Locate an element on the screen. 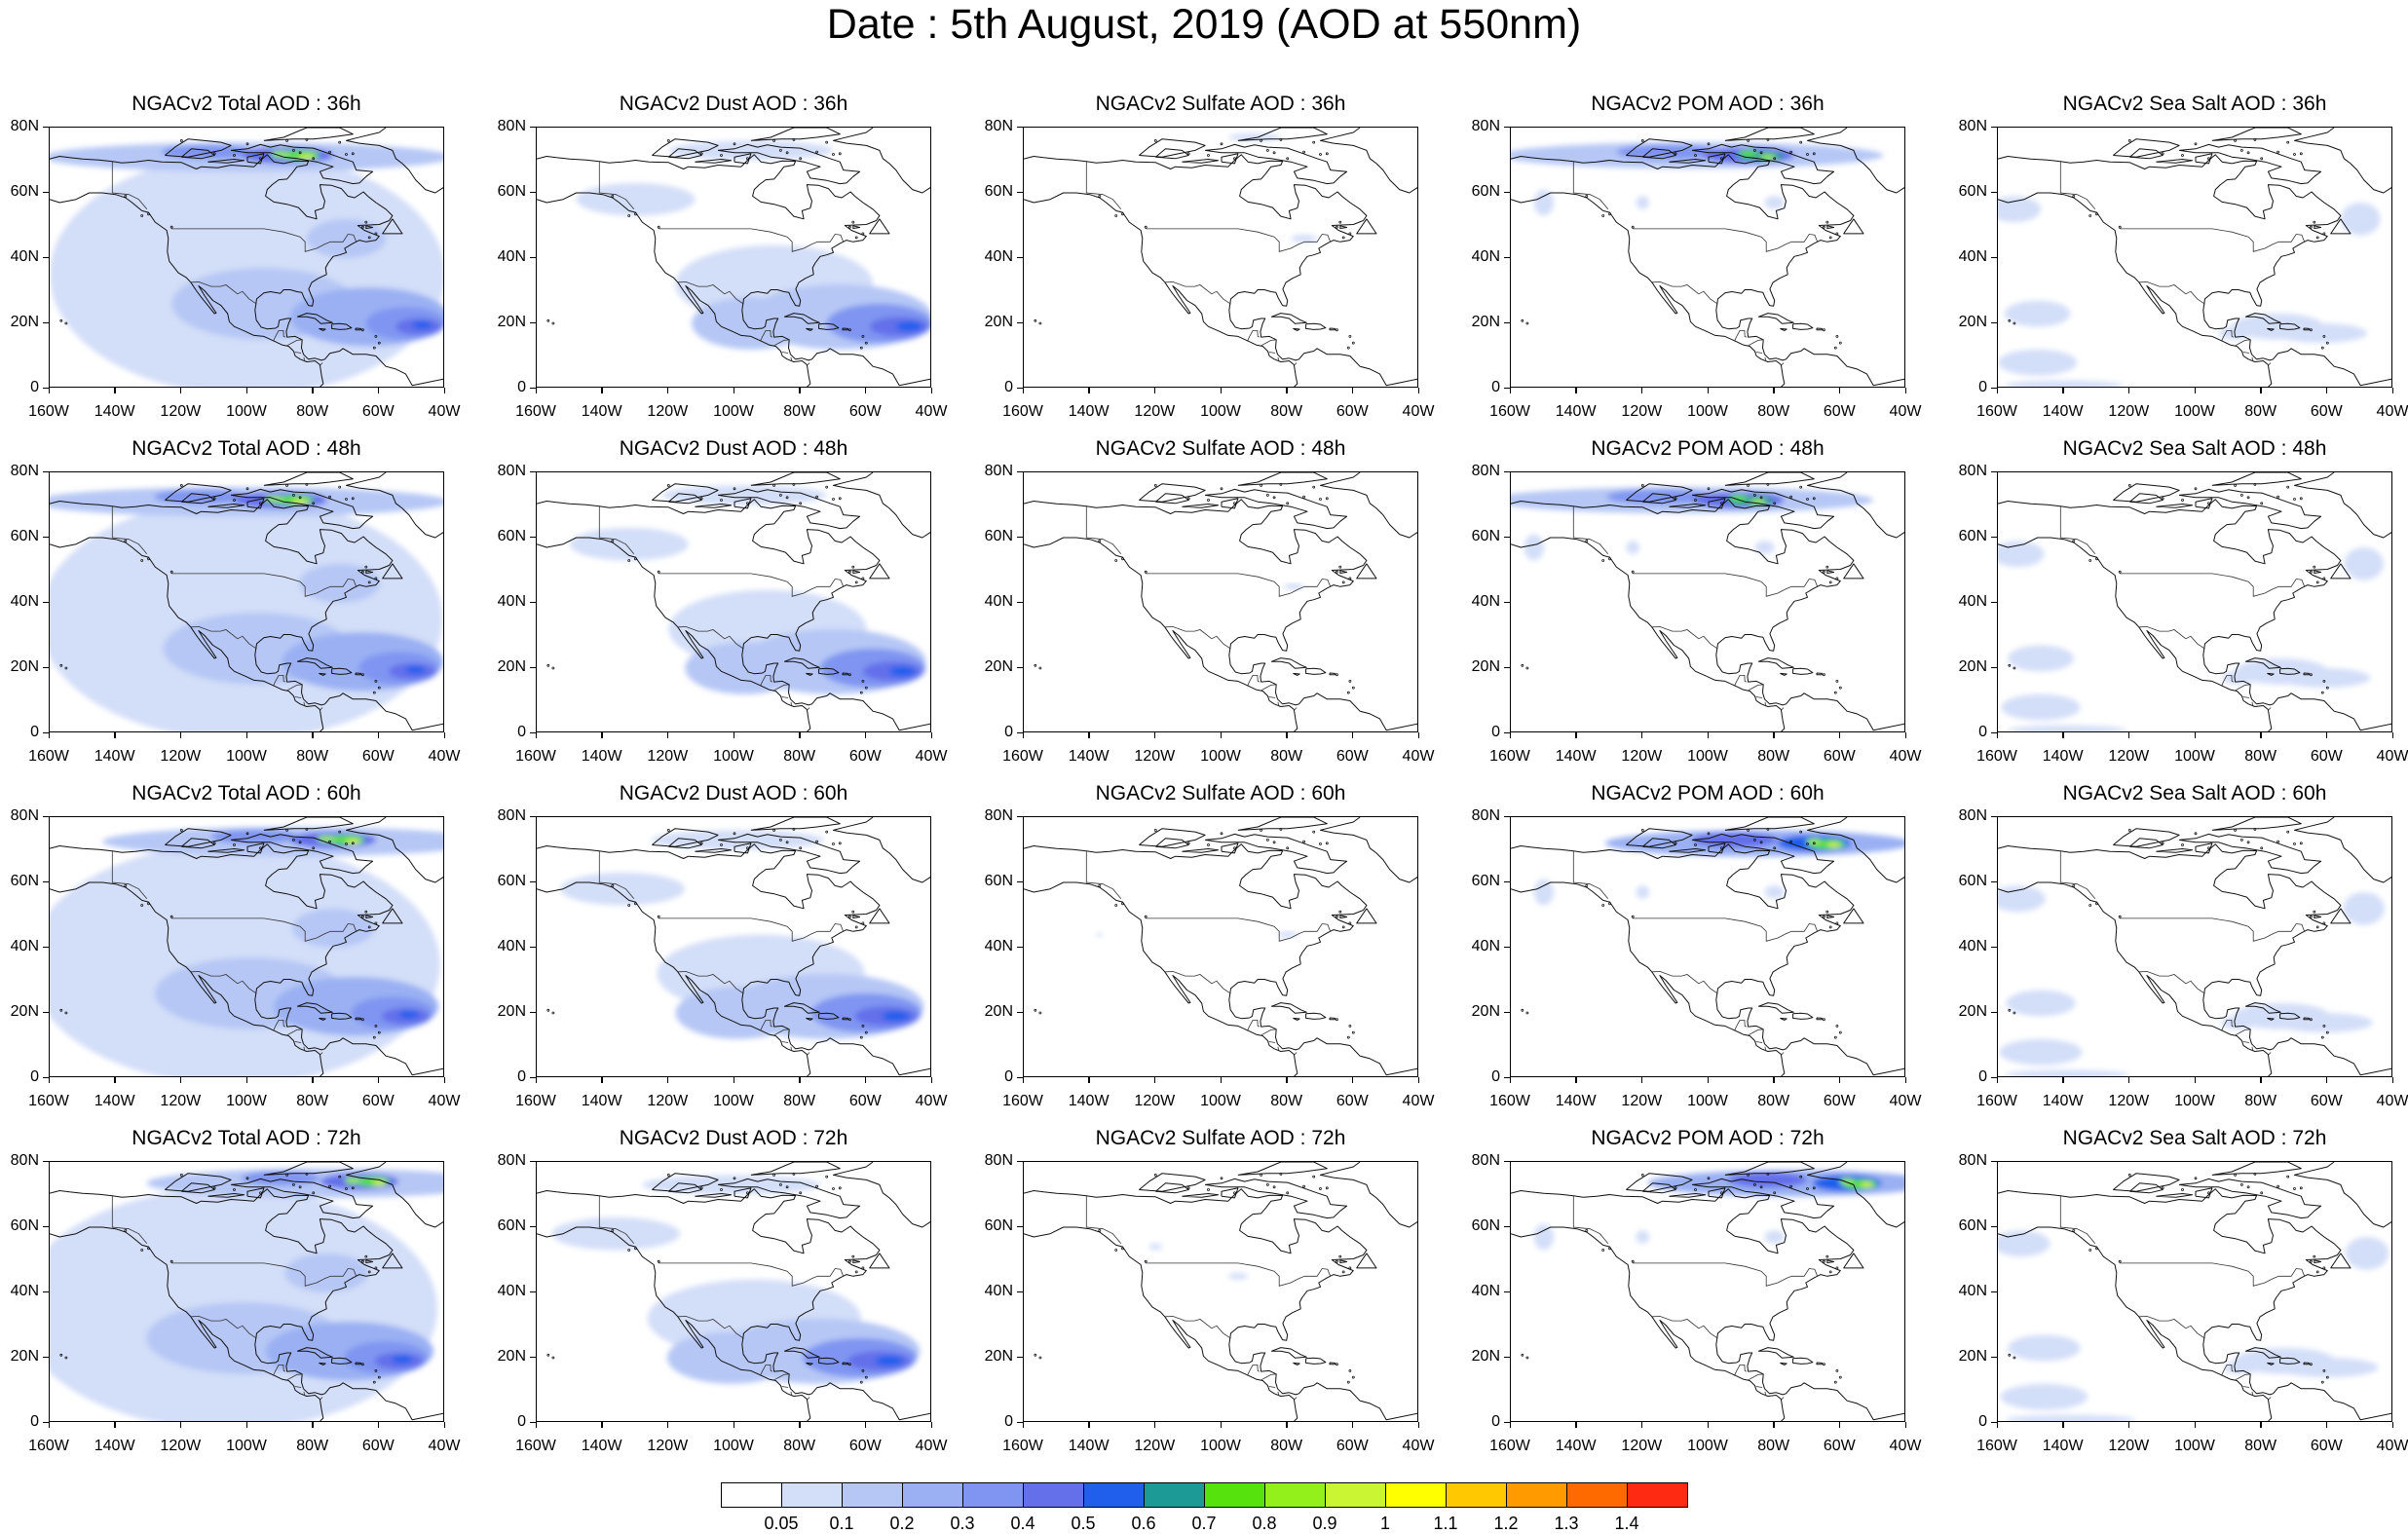 This screenshot has width=2408, height=1534. aod-map is located at coordinates (1220, 601).